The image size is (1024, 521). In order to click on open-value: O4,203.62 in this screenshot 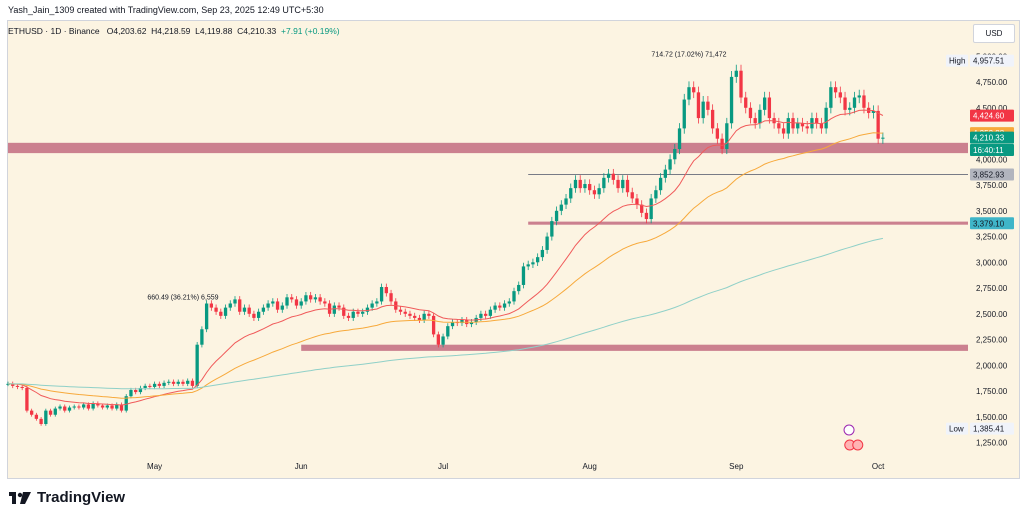, I will do `click(126, 31)`.